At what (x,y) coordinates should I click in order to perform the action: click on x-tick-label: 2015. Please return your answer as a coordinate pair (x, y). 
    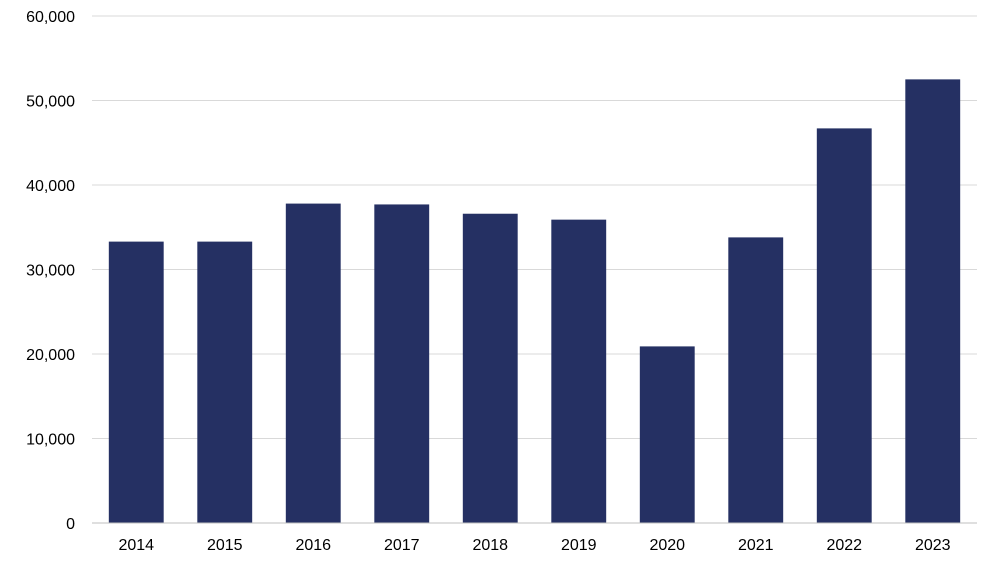
    Looking at the image, I should click on (225, 545).